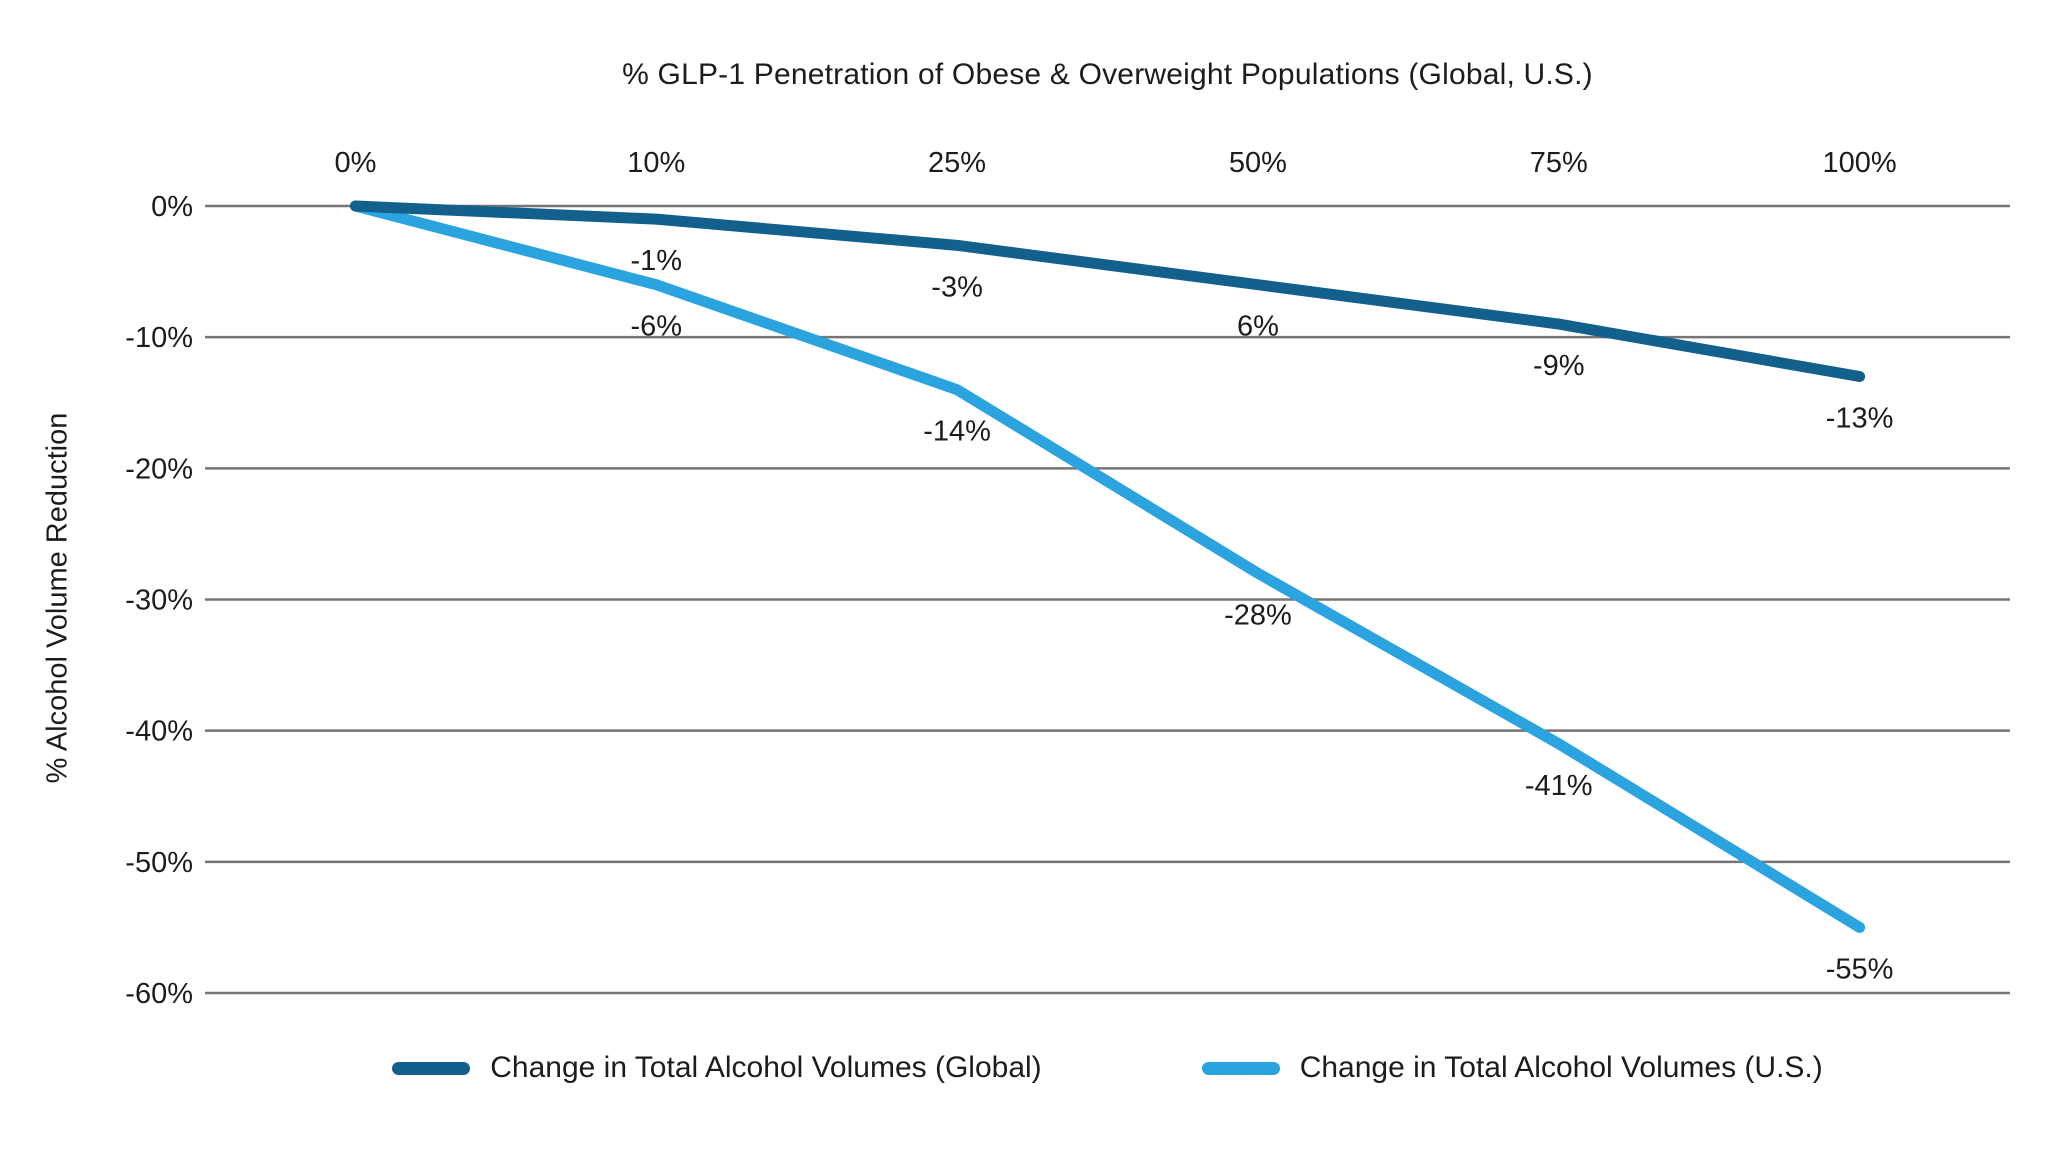  I want to click on y-tick-label: -10%, so click(159, 338).